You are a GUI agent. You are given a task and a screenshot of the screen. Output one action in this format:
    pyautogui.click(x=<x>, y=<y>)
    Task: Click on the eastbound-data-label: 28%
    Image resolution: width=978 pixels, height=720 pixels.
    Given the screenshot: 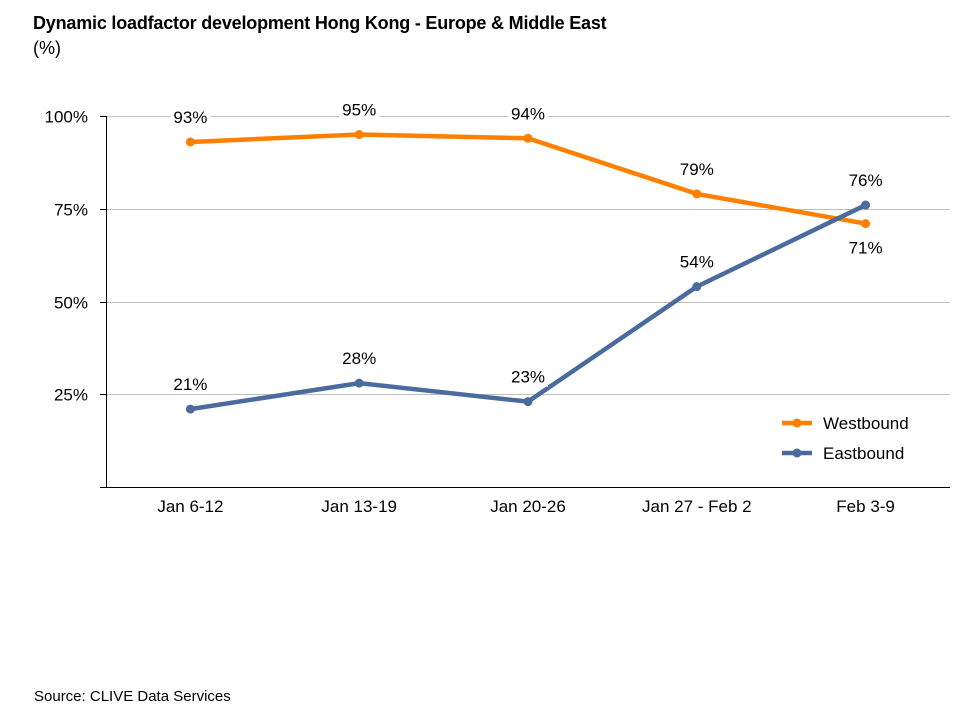 What is the action you would take?
    pyautogui.click(x=359, y=358)
    